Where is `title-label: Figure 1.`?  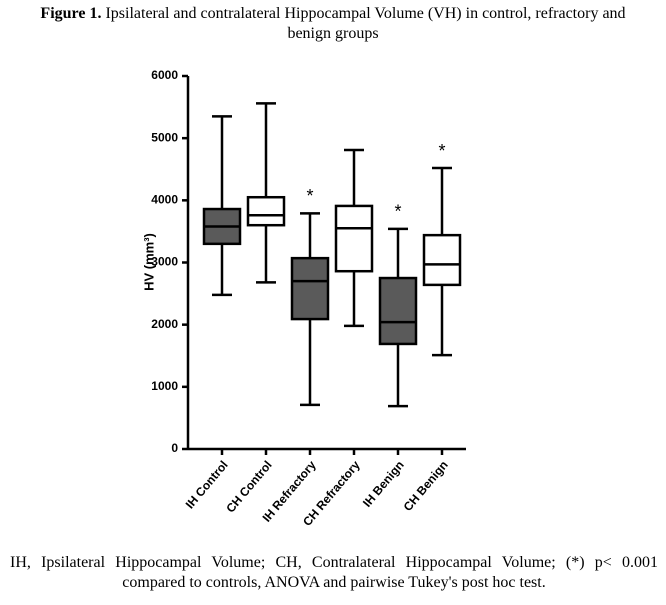
title-label: Figure 1. is located at coordinates (71, 13).